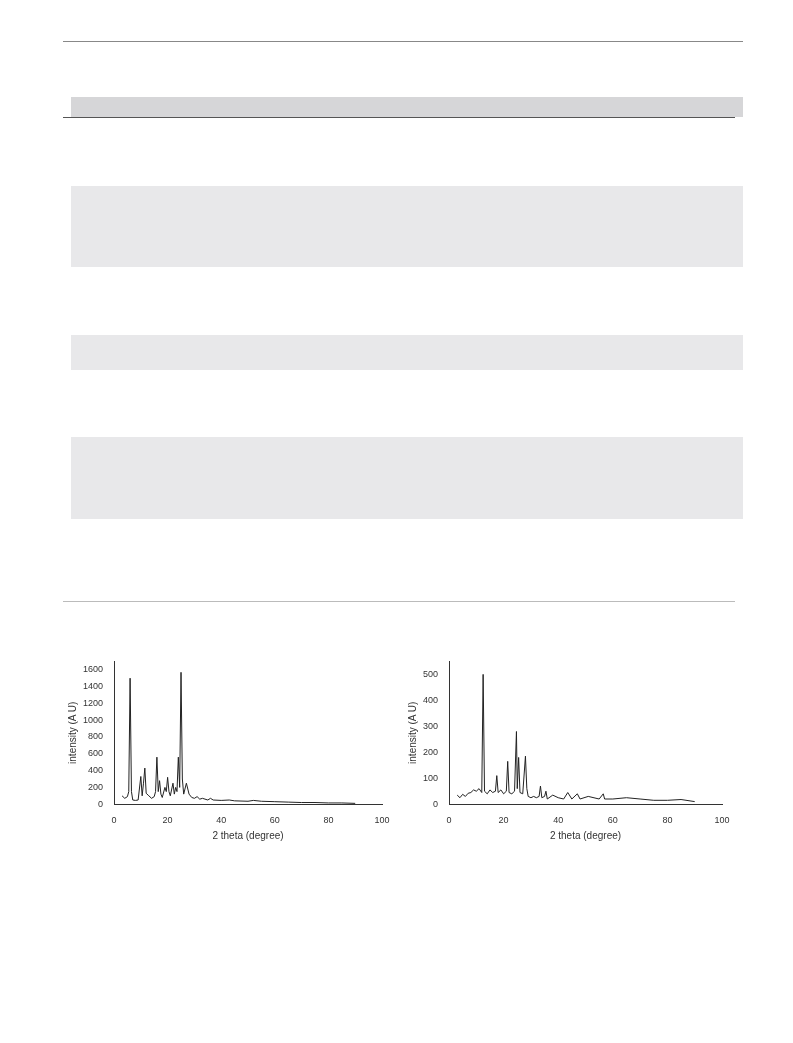 The width and height of the screenshot is (793, 1043). Describe the element at coordinates (95, 736) in the screenshot. I see `y-tick-label: 800` at that location.